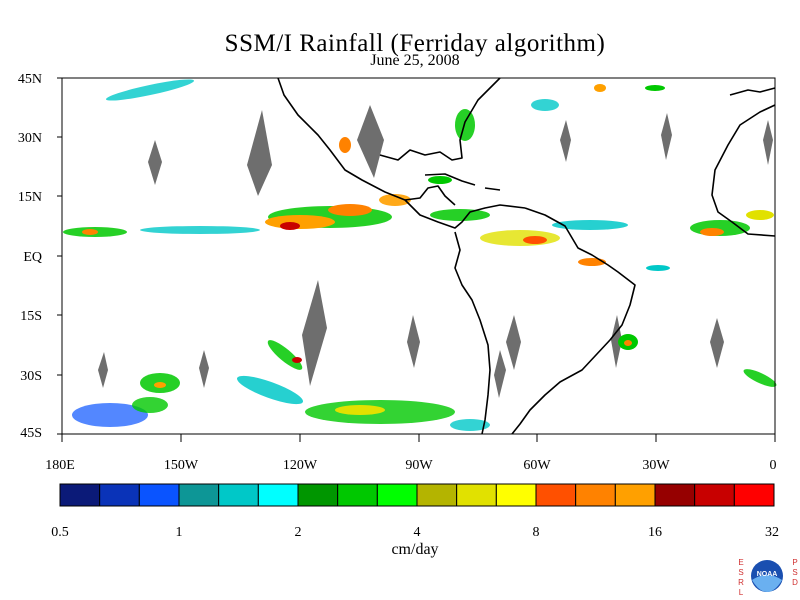 The width and height of the screenshot is (800, 600). Describe the element at coordinates (415, 549) in the screenshot. I see `colorbar-units: cm/day` at that location.